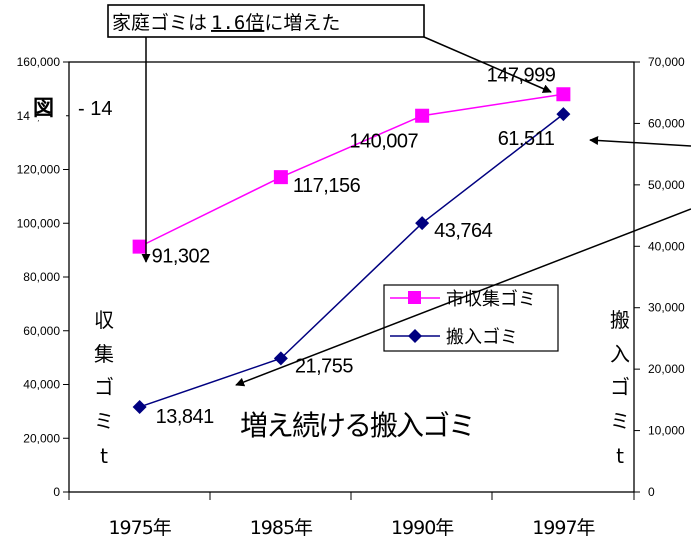 The height and width of the screenshot is (554, 691). I want to click on right-axis-tick-label: 50,000, so click(666, 185).